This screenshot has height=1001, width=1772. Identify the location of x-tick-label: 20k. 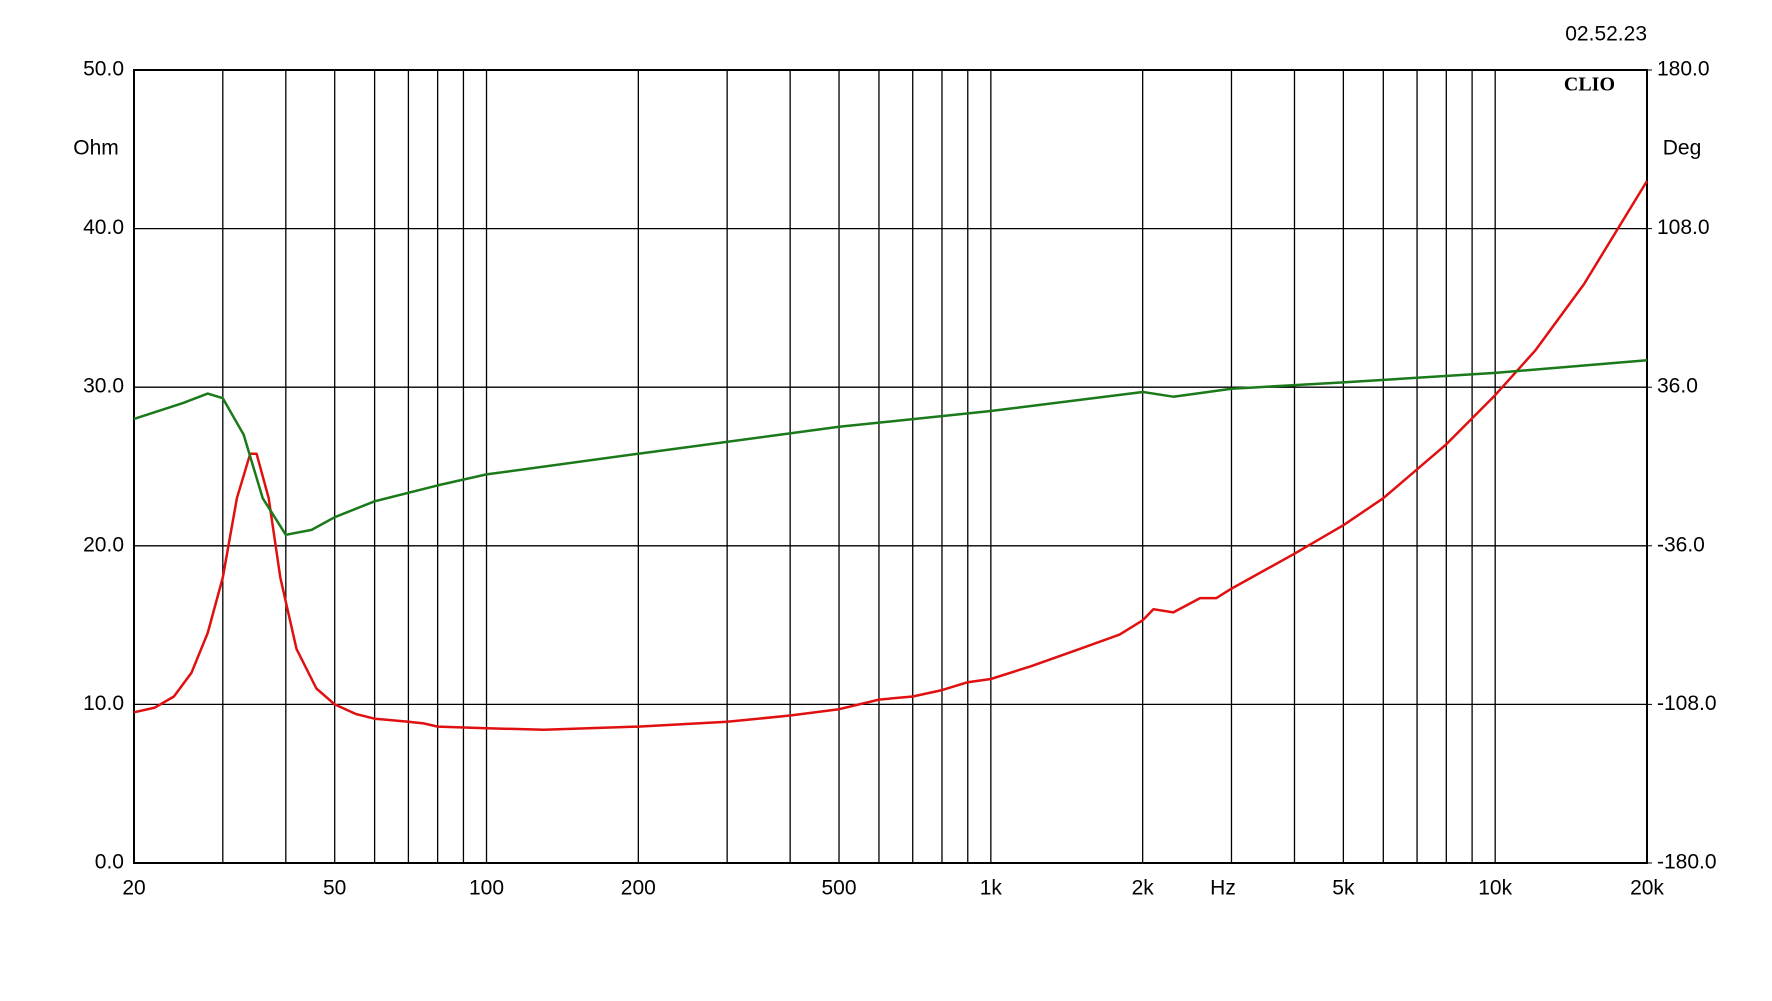
(1647, 888).